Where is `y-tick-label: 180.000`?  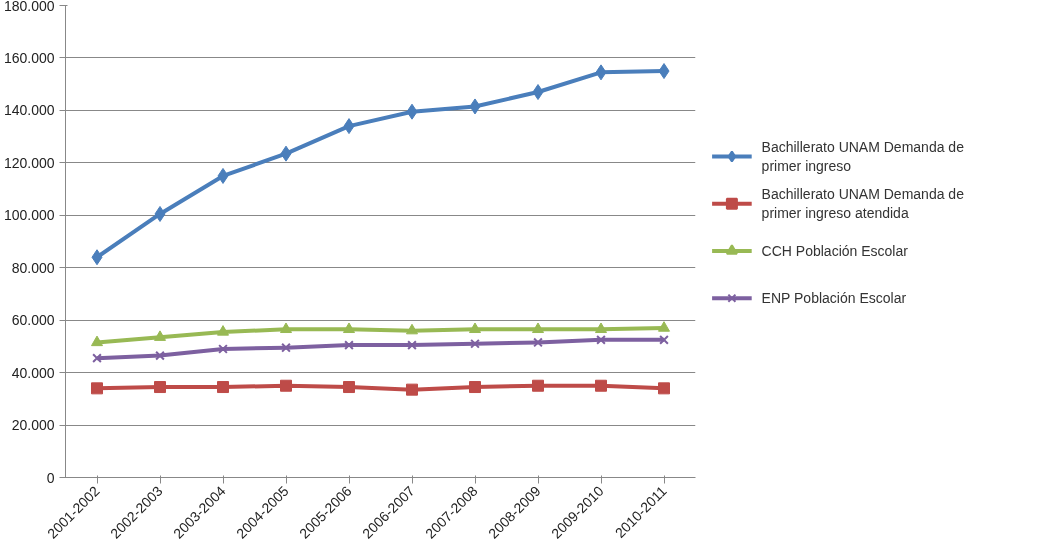 y-tick-label: 180.000 is located at coordinates (29, 7).